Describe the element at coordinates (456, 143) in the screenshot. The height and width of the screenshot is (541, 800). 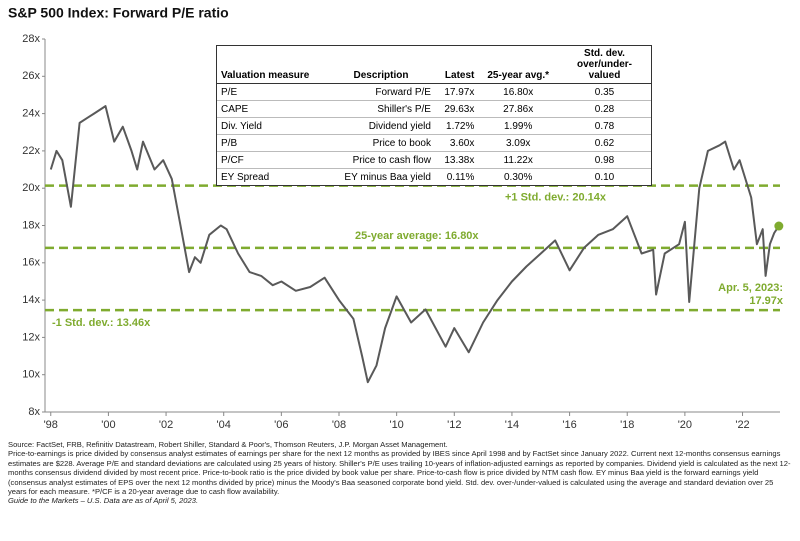
I see `table-cell: 3.60x` at that location.